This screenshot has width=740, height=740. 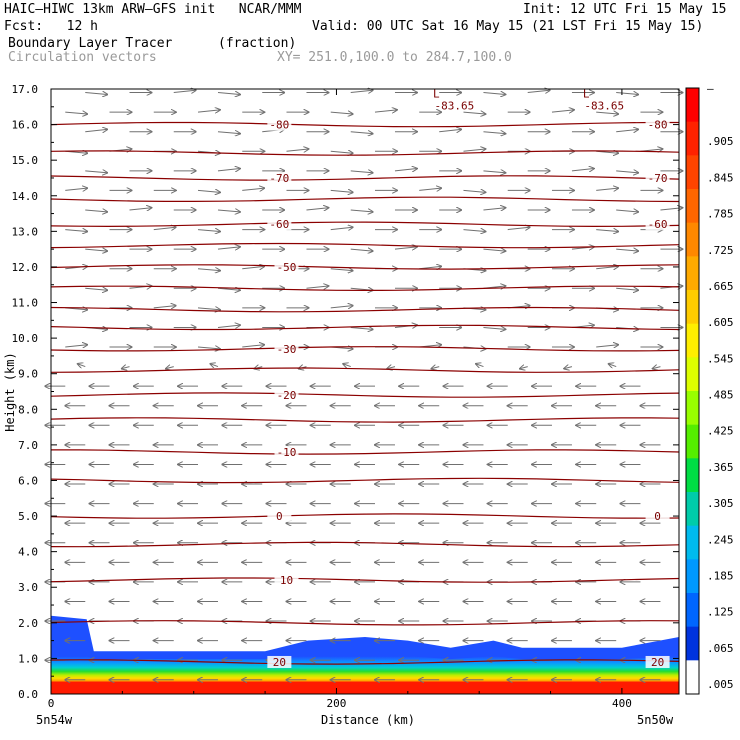 What do you see at coordinates (720, 684) in the screenshot?
I see `colorbar-label: .005` at bounding box center [720, 684].